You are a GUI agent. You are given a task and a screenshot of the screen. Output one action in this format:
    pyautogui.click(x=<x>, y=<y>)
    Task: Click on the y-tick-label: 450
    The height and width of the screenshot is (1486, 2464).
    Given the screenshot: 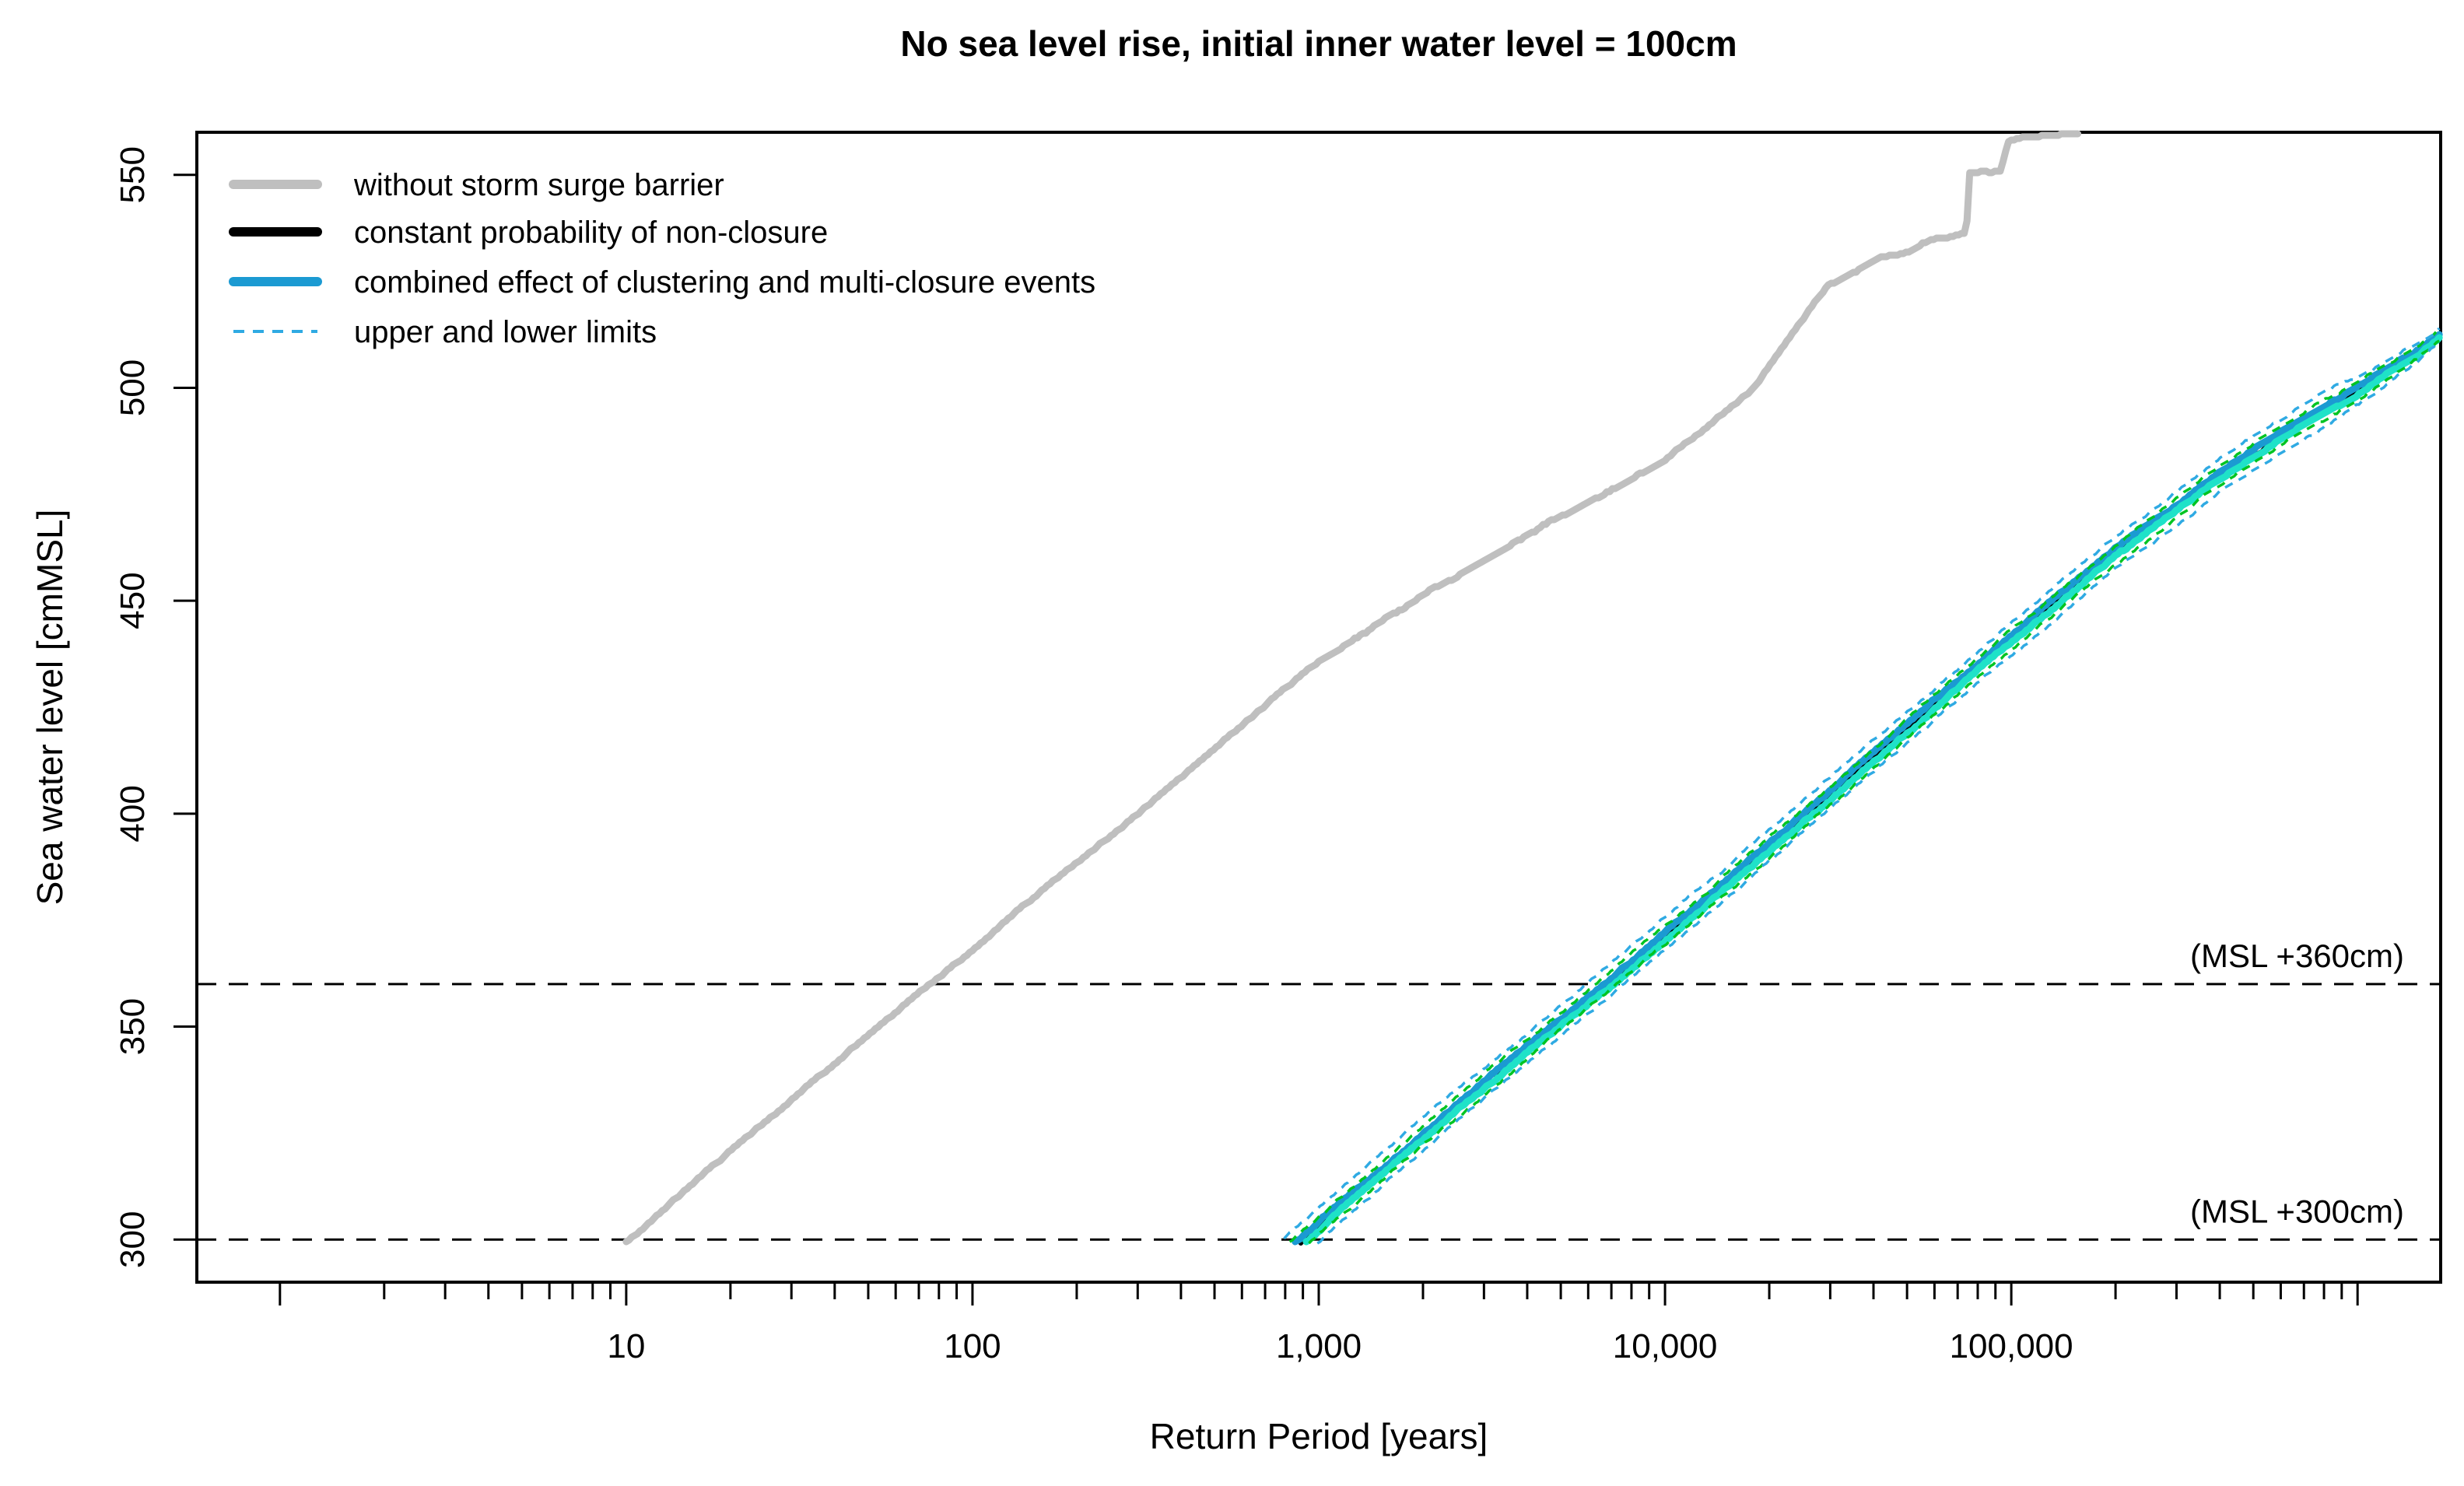 What is the action you would take?
    pyautogui.click(x=133, y=600)
    